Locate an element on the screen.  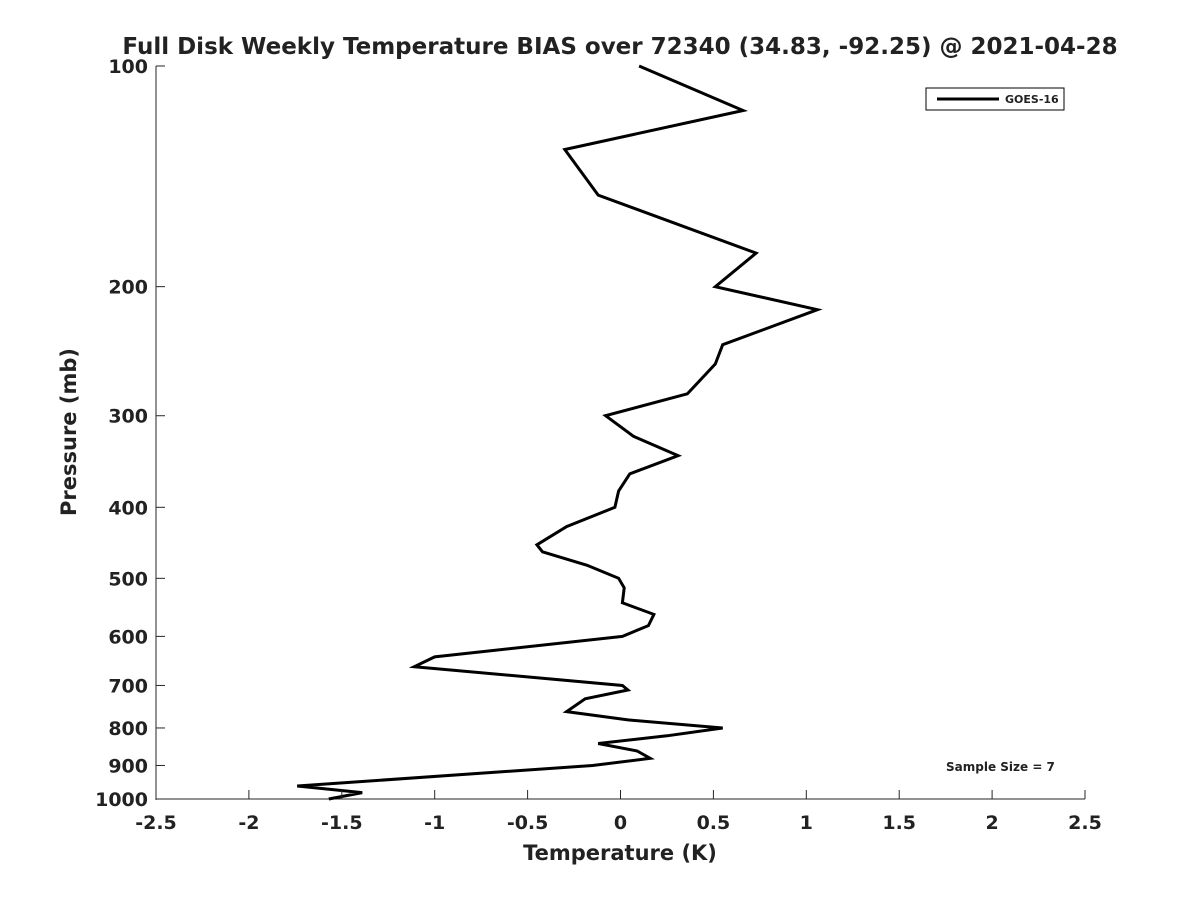
y-tick-label: 100 is located at coordinates (128, 67).